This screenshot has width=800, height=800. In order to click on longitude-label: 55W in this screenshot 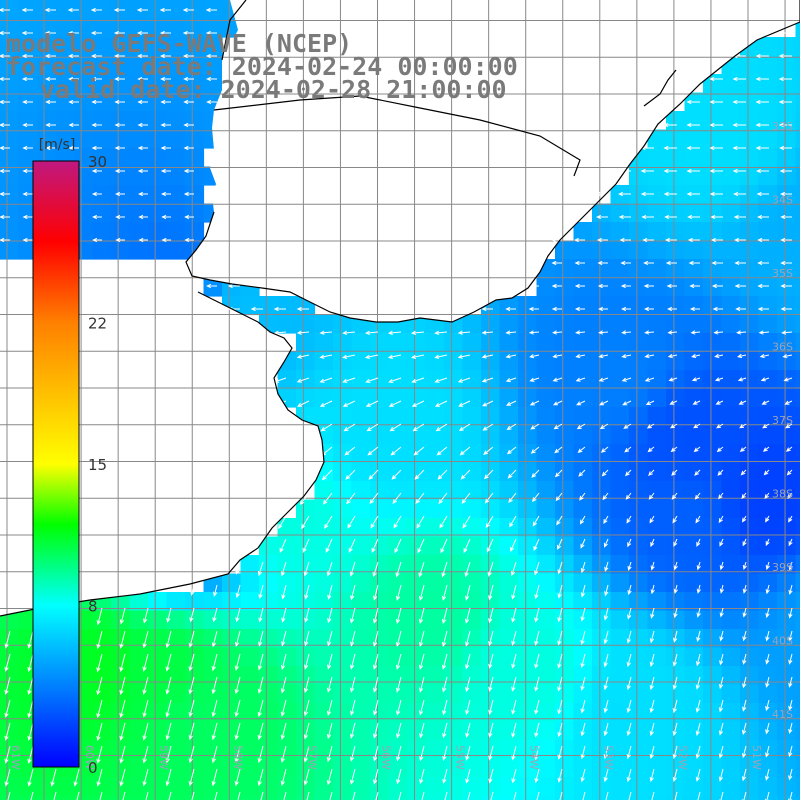, I will do `click(460, 757)`.